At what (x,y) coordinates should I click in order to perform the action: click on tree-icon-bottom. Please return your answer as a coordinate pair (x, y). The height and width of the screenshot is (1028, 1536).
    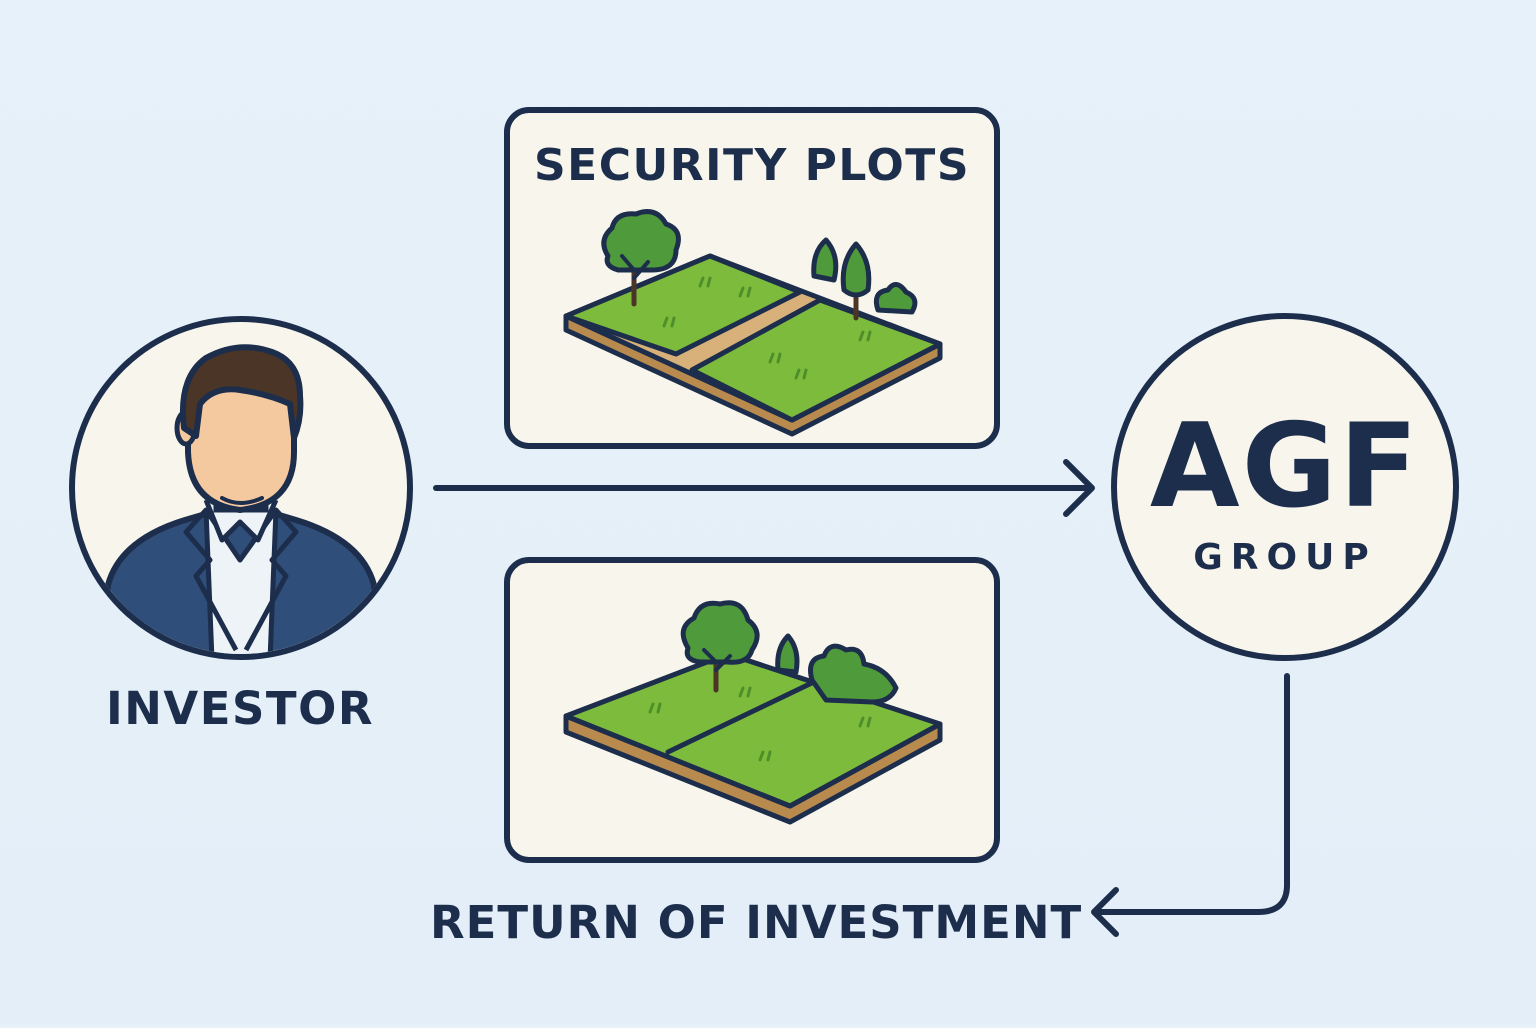
    Looking at the image, I should click on (720, 632).